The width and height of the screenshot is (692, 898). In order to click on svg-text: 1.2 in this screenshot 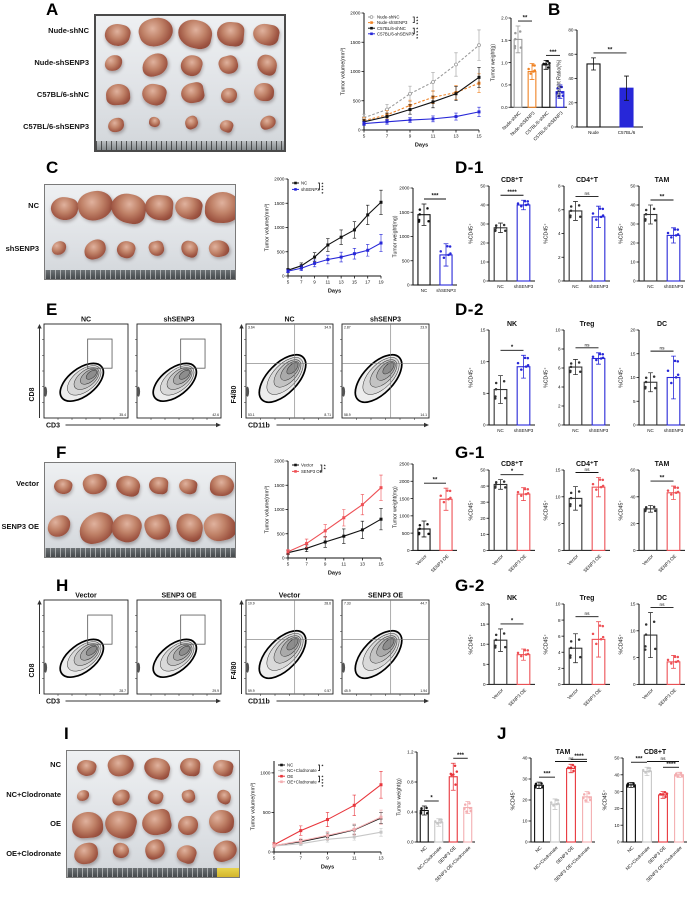, I will do `click(410, 752)`.